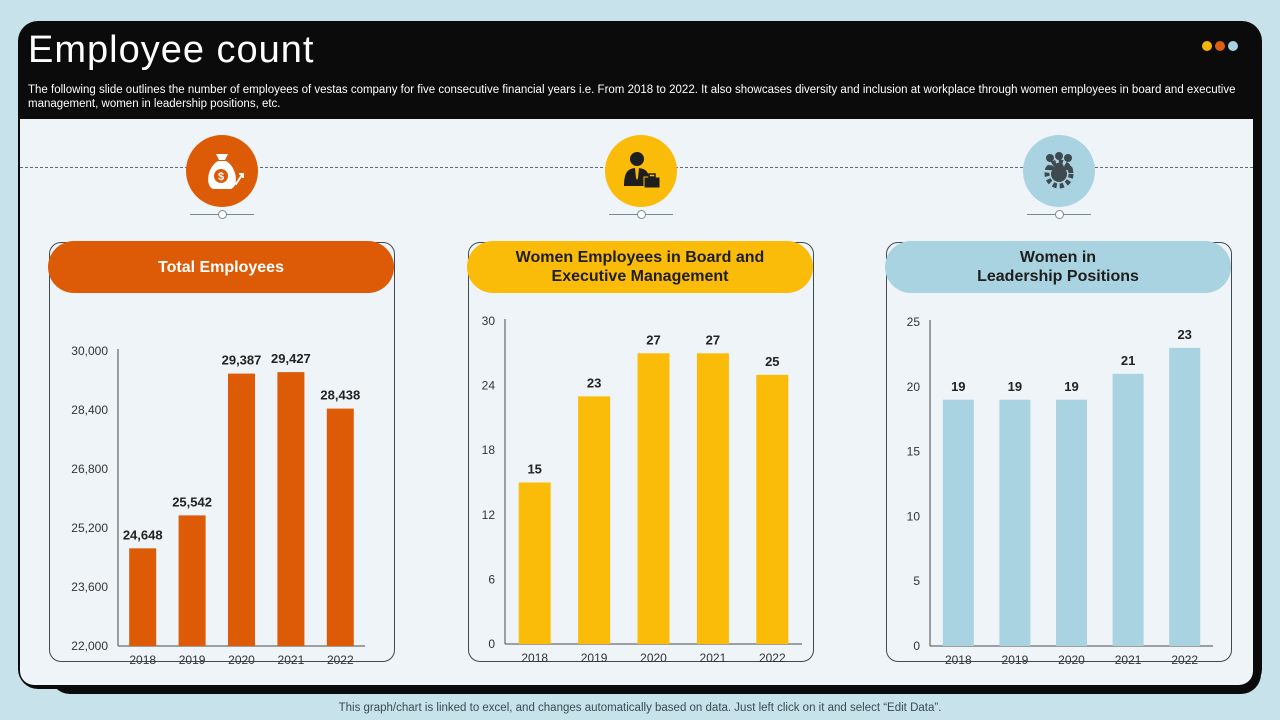  I want to click on y-tick-label: 25,200, so click(89, 528).